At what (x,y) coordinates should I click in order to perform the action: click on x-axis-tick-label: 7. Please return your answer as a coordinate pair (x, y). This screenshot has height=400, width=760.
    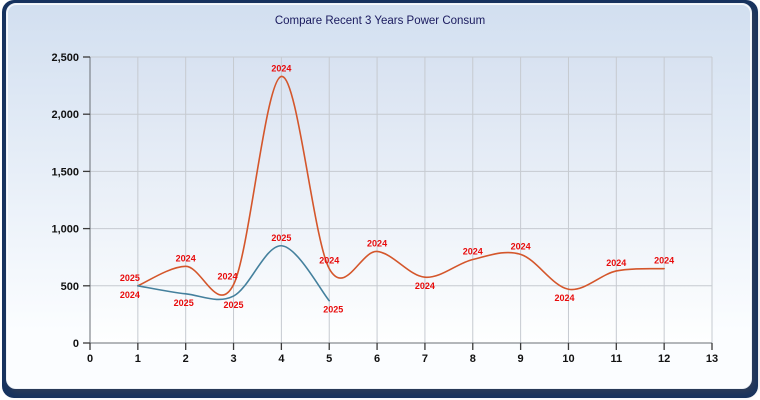
    Looking at the image, I should click on (425, 359).